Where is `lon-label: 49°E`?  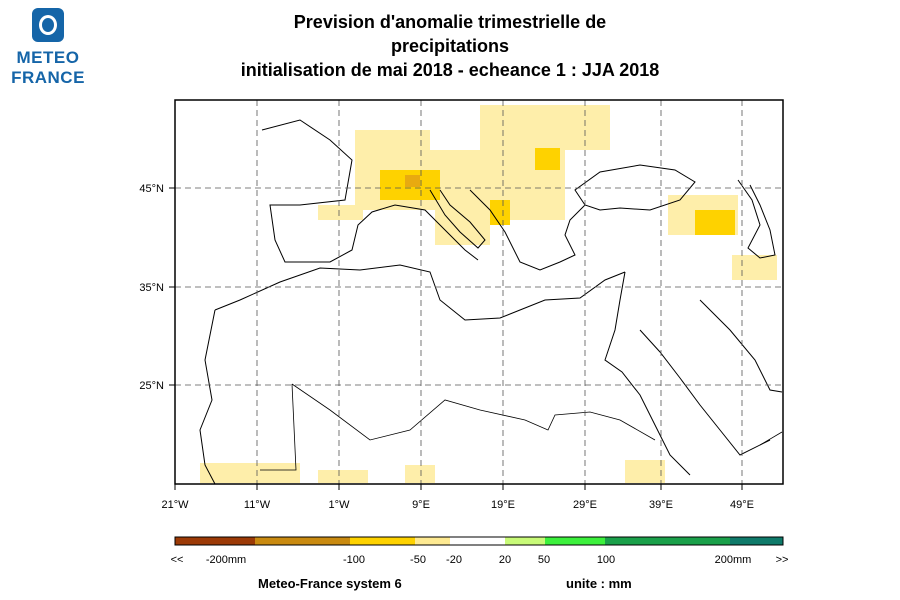 lon-label: 49°E is located at coordinates (742, 505).